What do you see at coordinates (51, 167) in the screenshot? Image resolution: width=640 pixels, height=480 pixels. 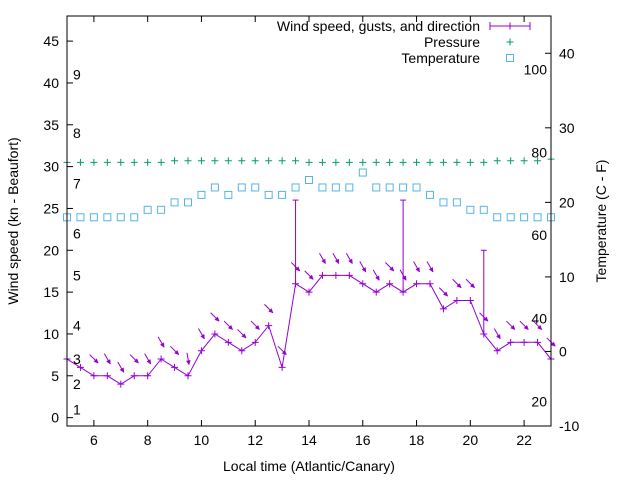 I see `y-tick-label: 30` at bounding box center [51, 167].